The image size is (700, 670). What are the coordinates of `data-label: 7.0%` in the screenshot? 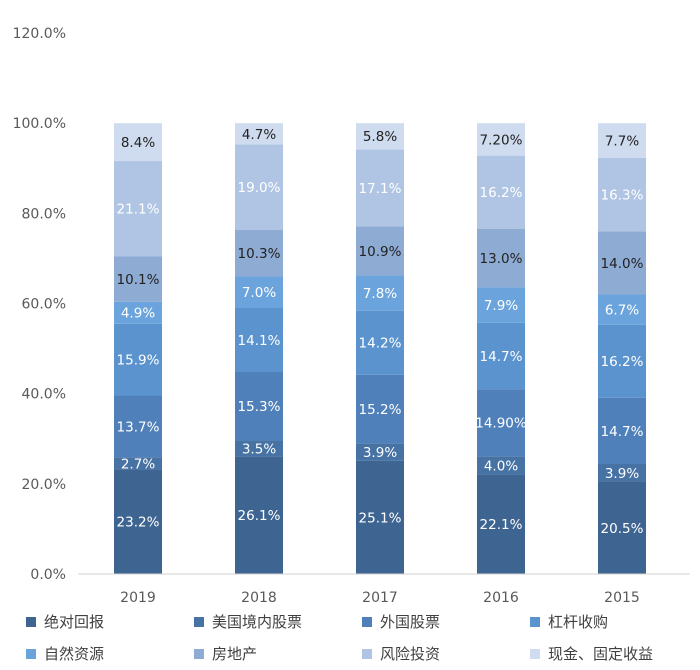 It's located at (259, 293).